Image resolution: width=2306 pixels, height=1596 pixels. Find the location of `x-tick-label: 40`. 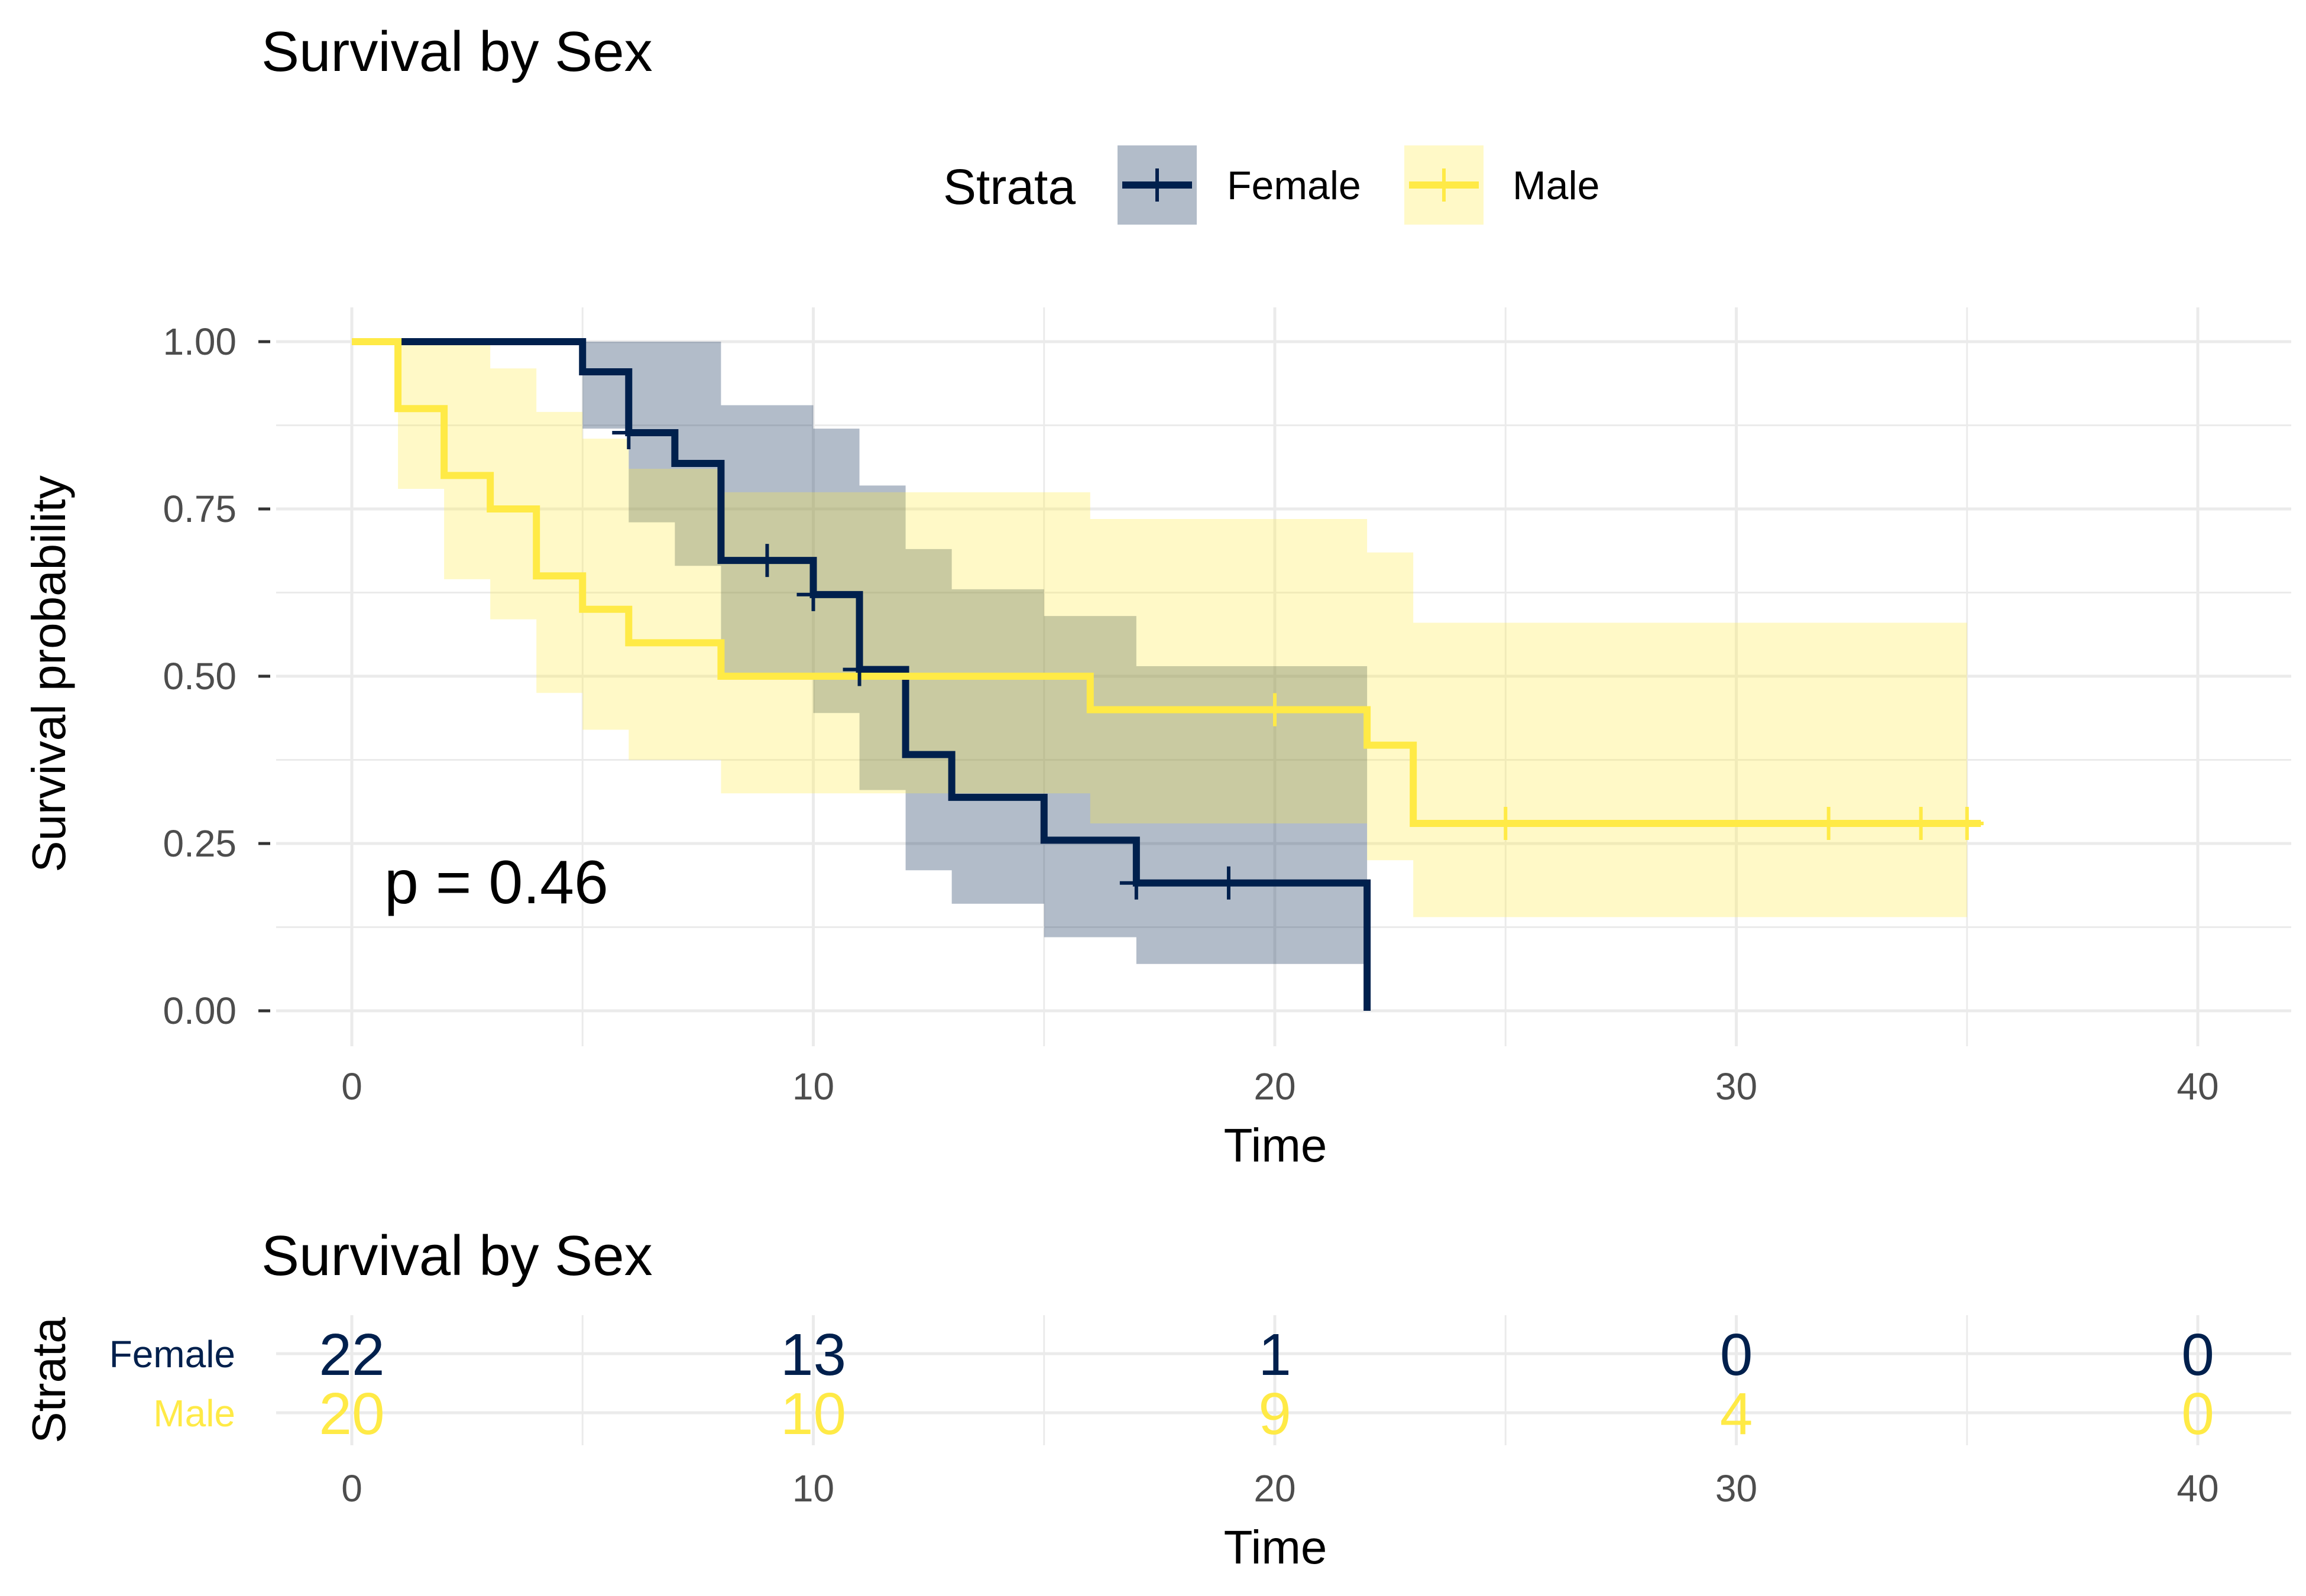

x-tick-label: 40 is located at coordinates (2197, 1086).